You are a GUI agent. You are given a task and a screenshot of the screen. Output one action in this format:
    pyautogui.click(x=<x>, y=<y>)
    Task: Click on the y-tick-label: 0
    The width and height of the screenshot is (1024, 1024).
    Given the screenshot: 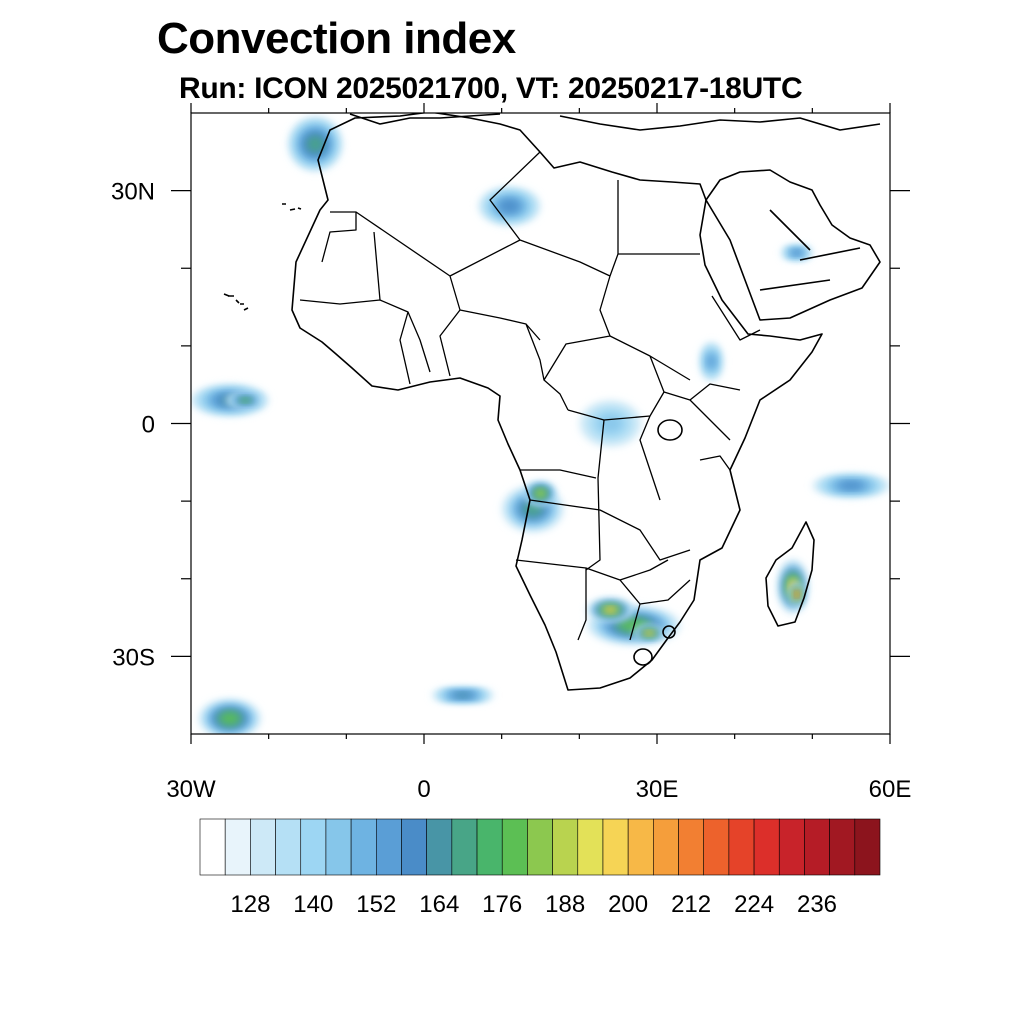 What is the action you would take?
    pyautogui.click(x=148, y=425)
    